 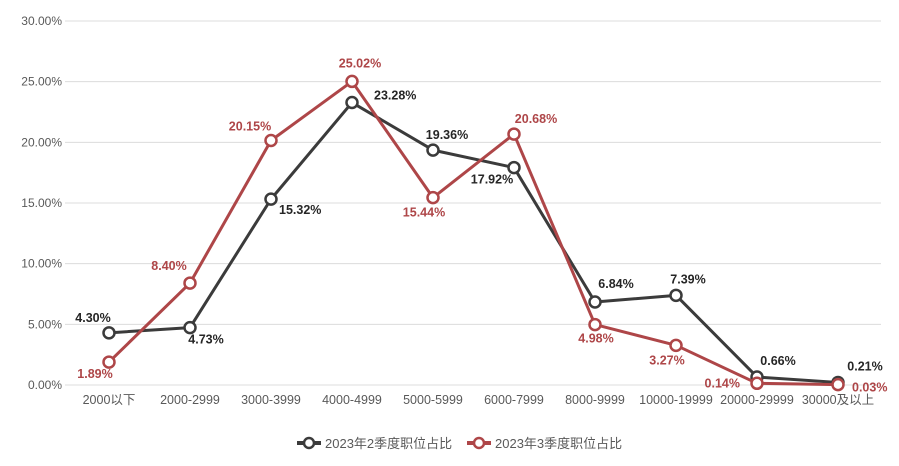 What do you see at coordinates (433, 400) in the screenshot?
I see `x-axis-category-label: 5000-5999` at bounding box center [433, 400].